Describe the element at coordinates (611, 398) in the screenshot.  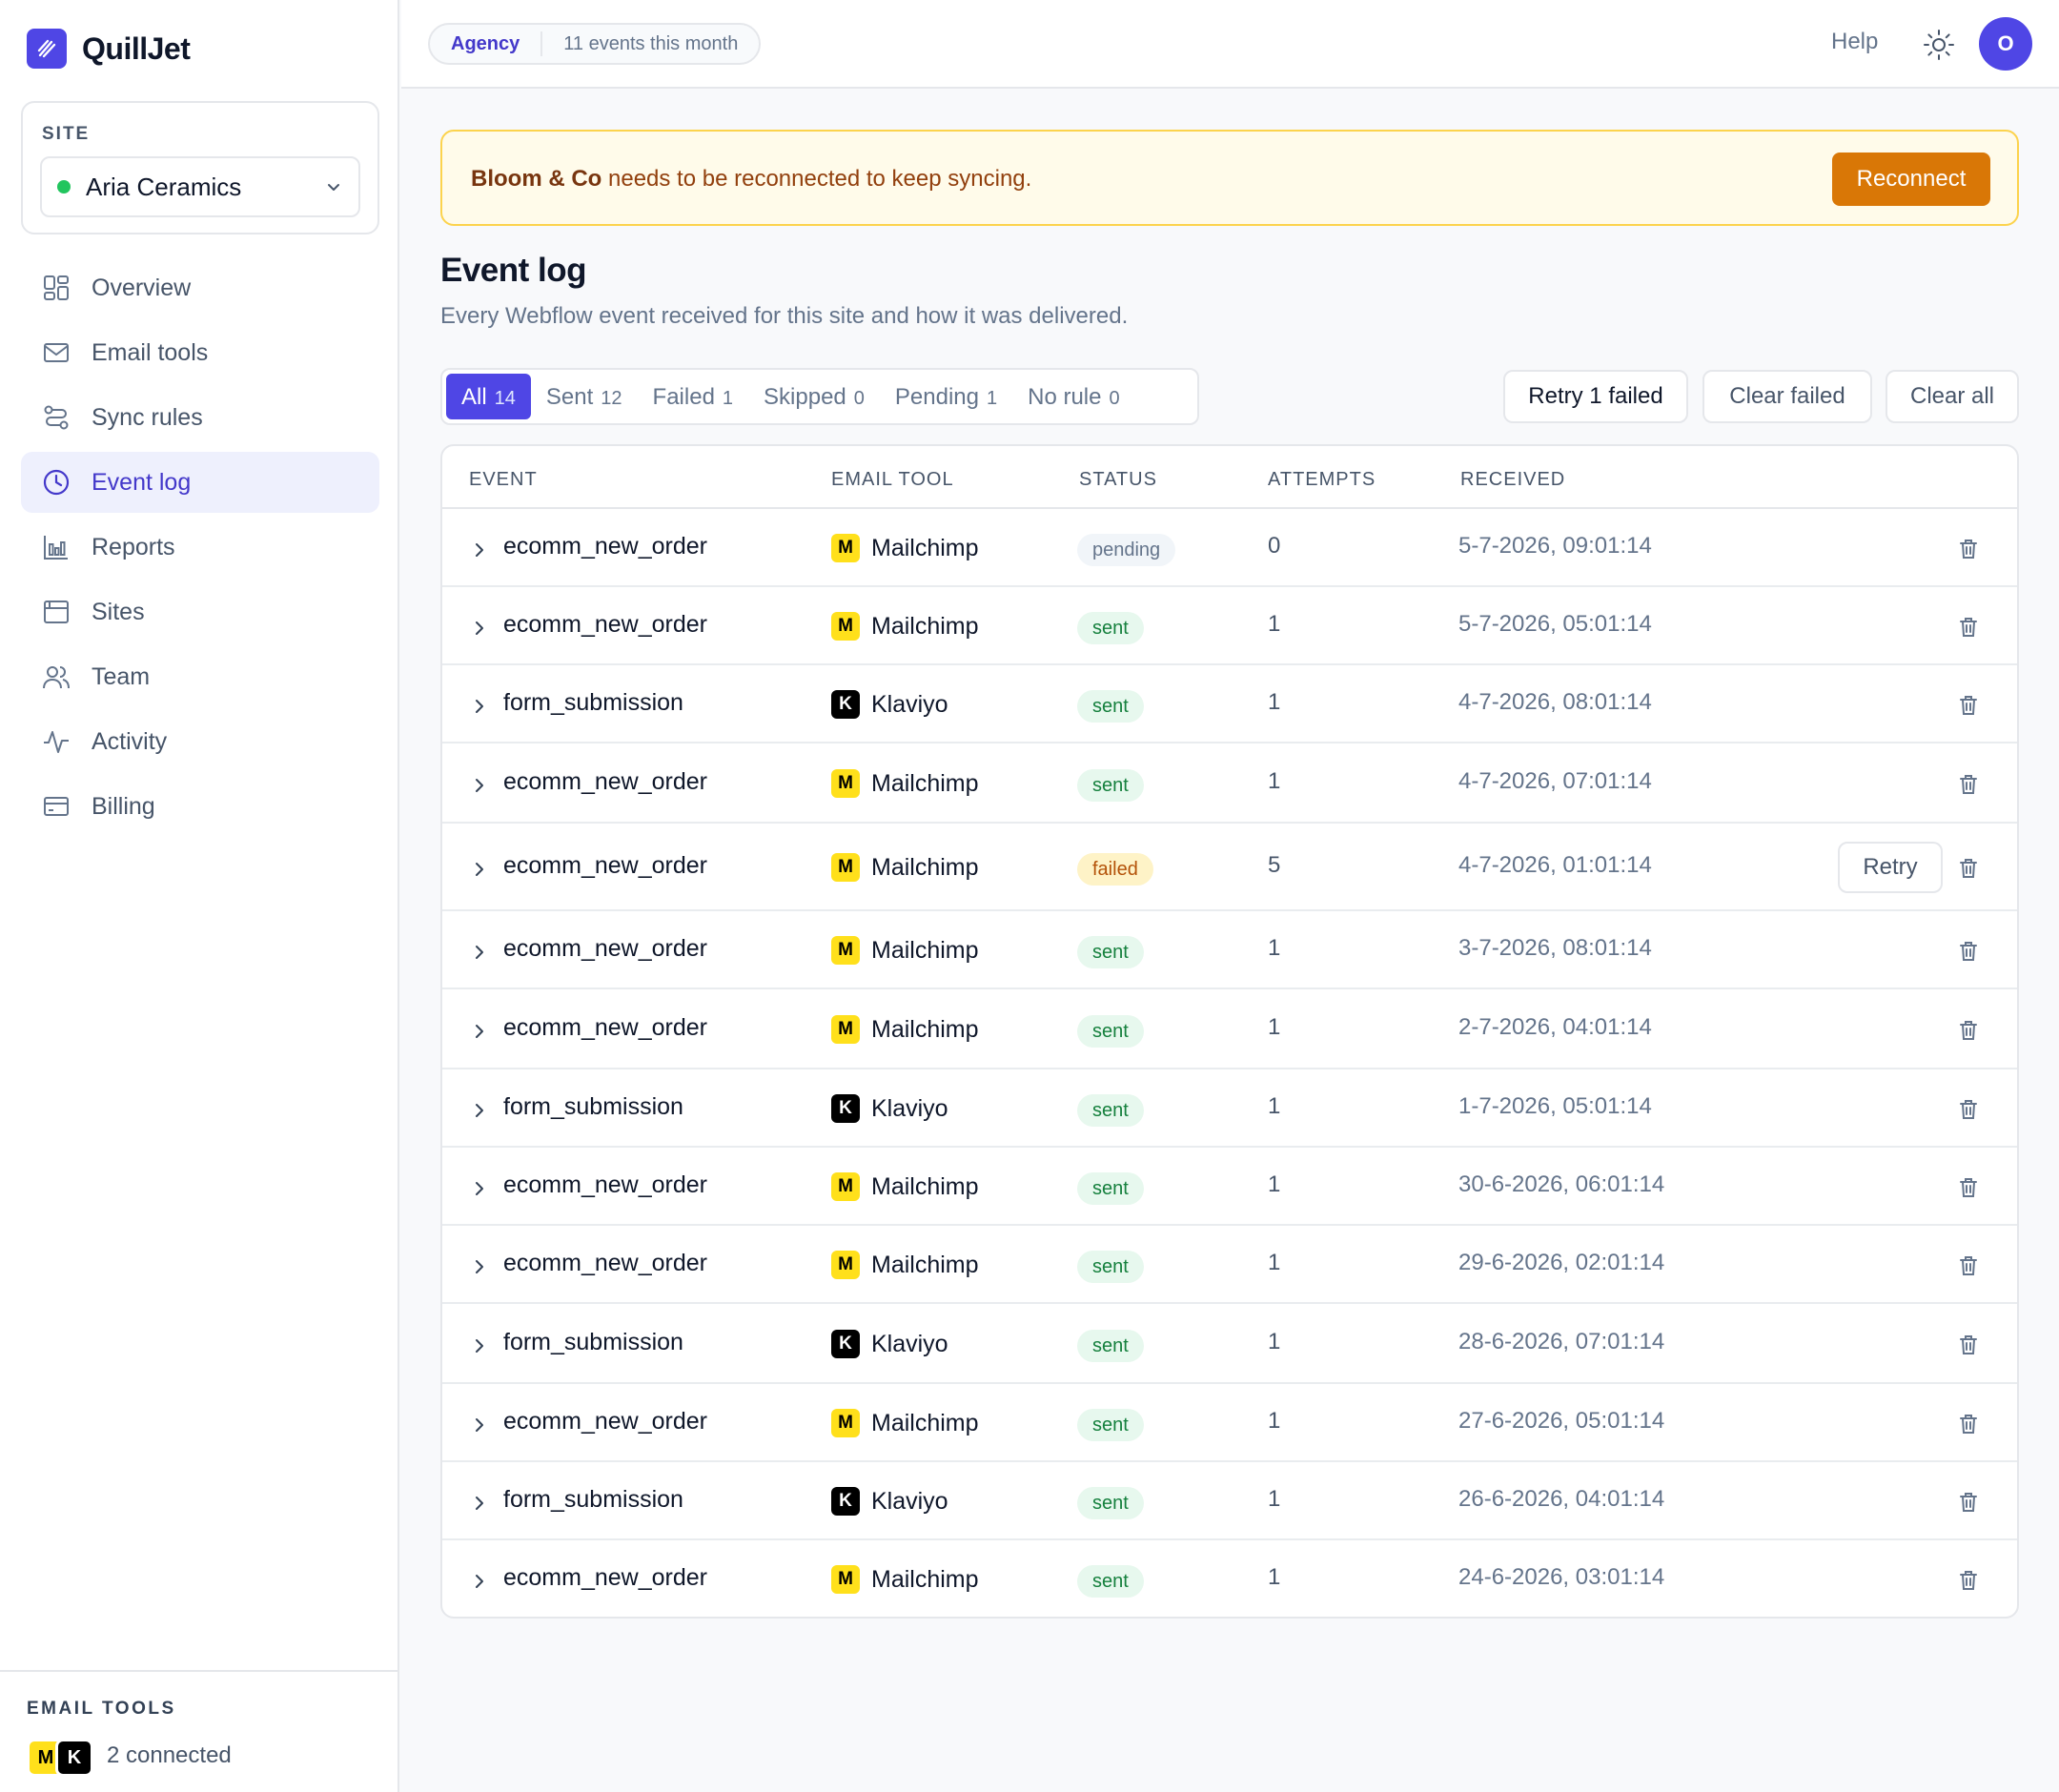
I see `tab-count: 12` at that location.